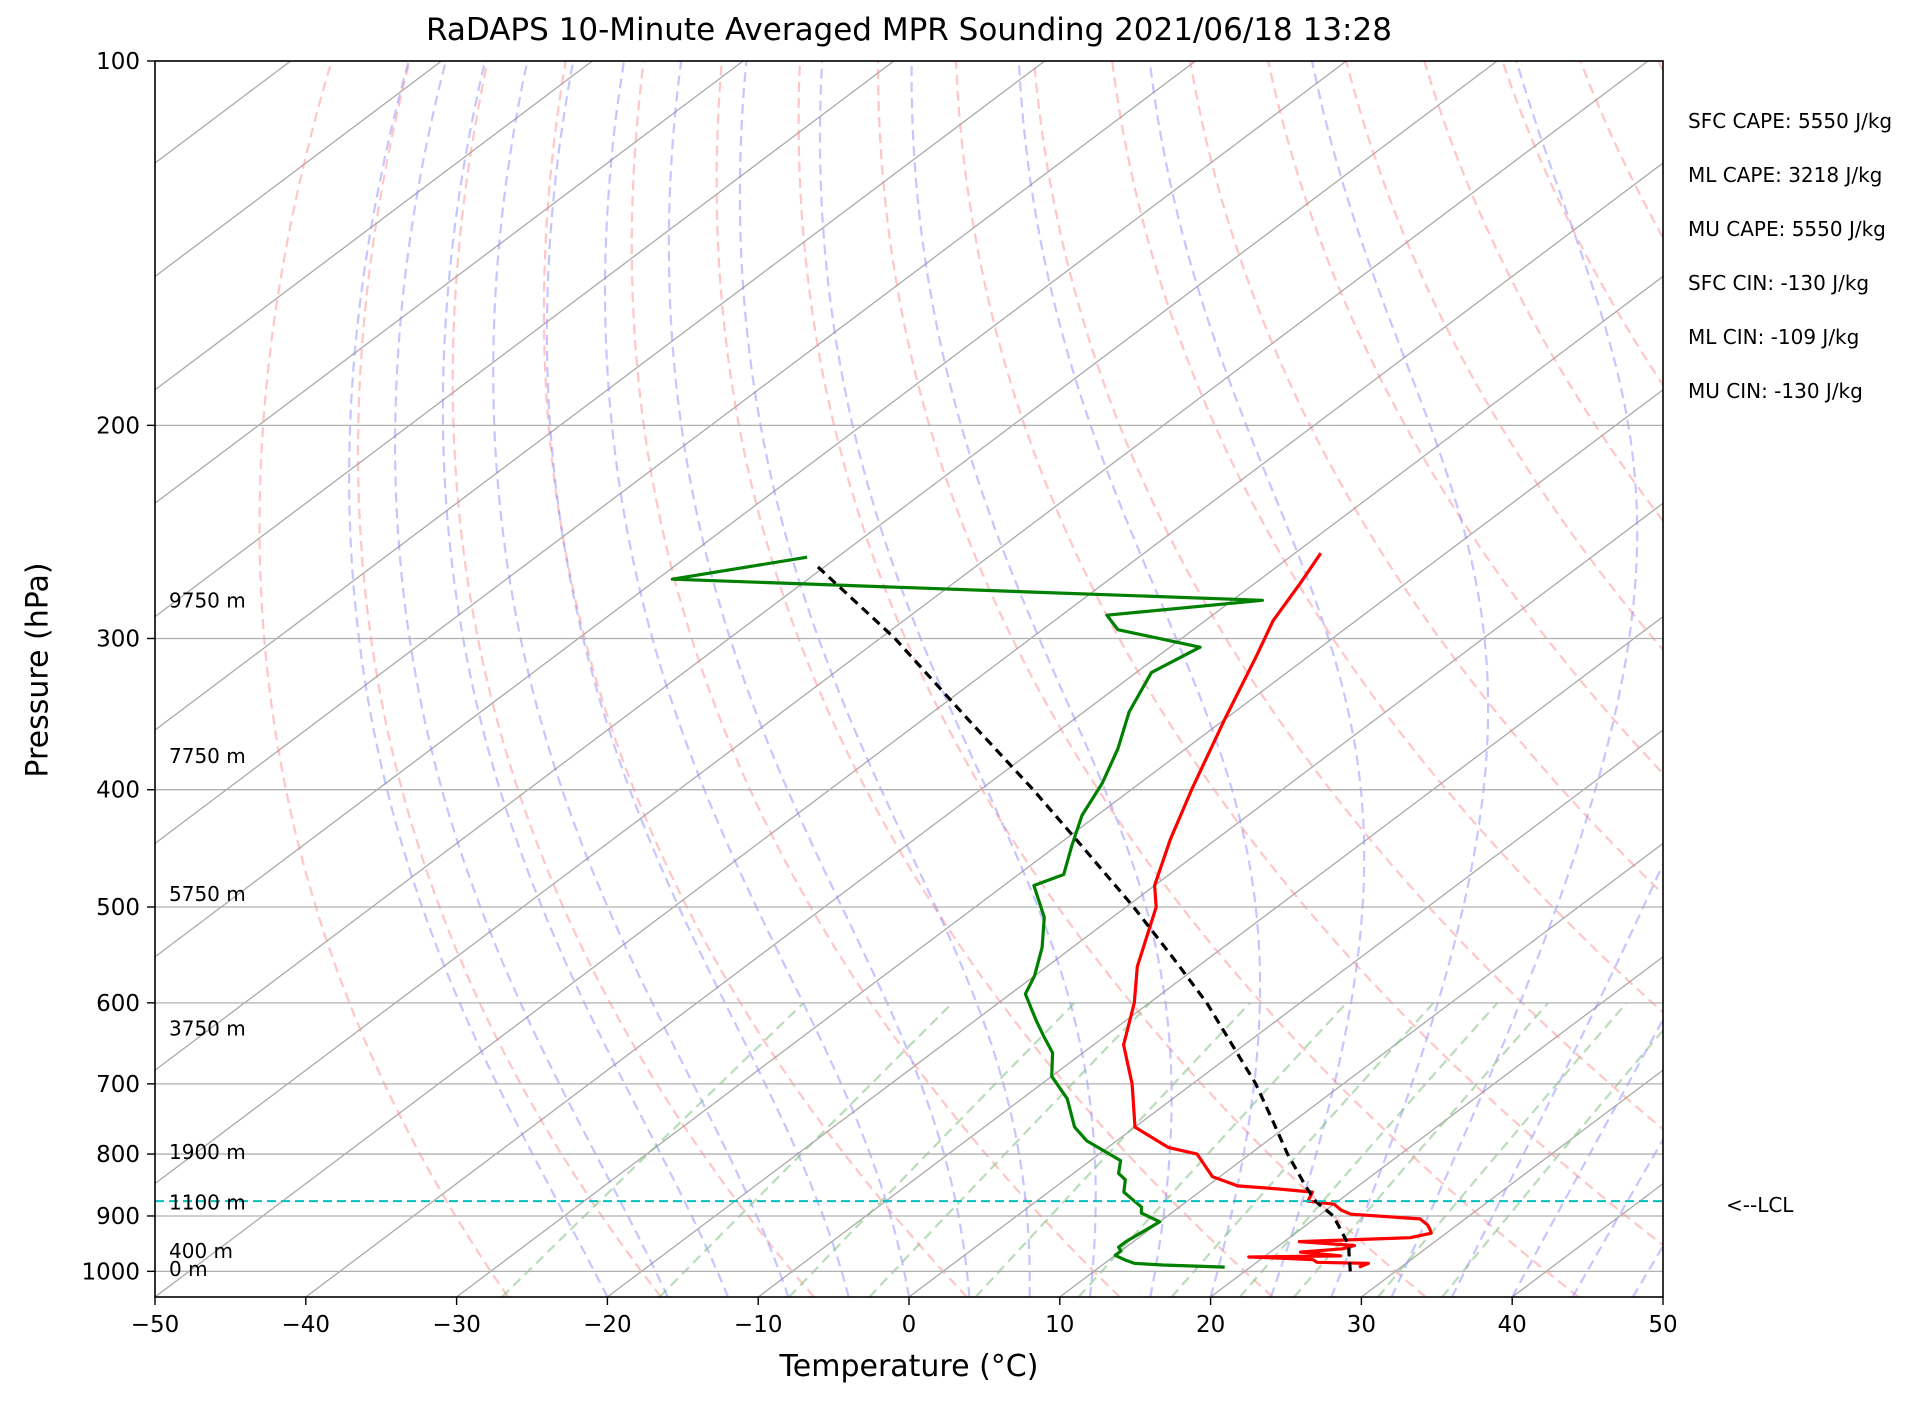 The width and height of the screenshot is (1925, 1406). I want to click on index-sfc-cape: SFC CAPE: 5550 J/kg, so click(1790, 121).